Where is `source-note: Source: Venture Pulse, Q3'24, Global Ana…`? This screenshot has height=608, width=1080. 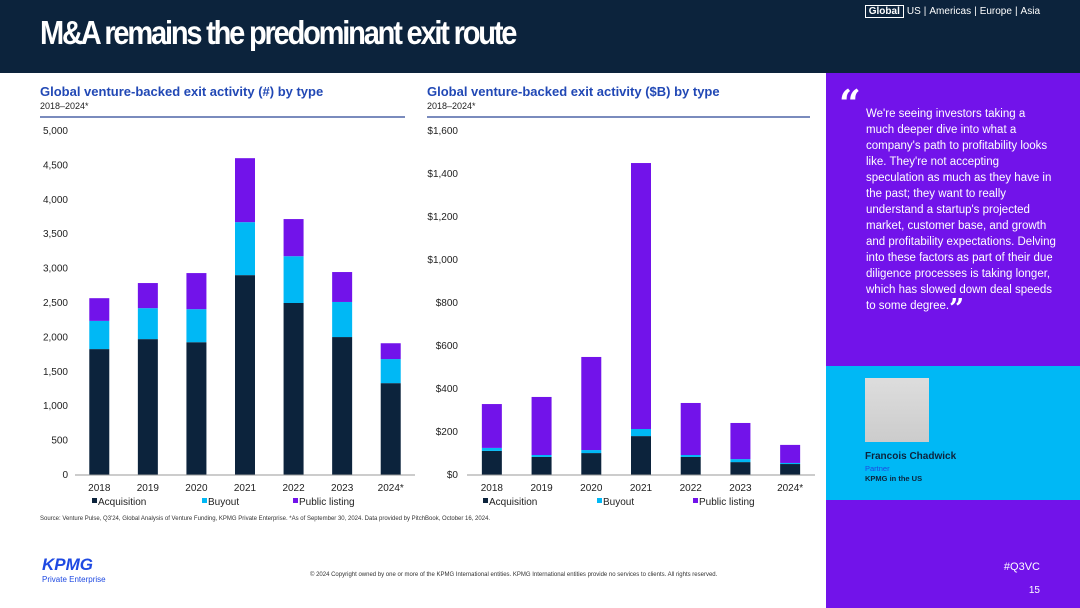 source-note: Source: Venture Pulse, Q3'24, Global Ana… is located at coordinates (265, 519).